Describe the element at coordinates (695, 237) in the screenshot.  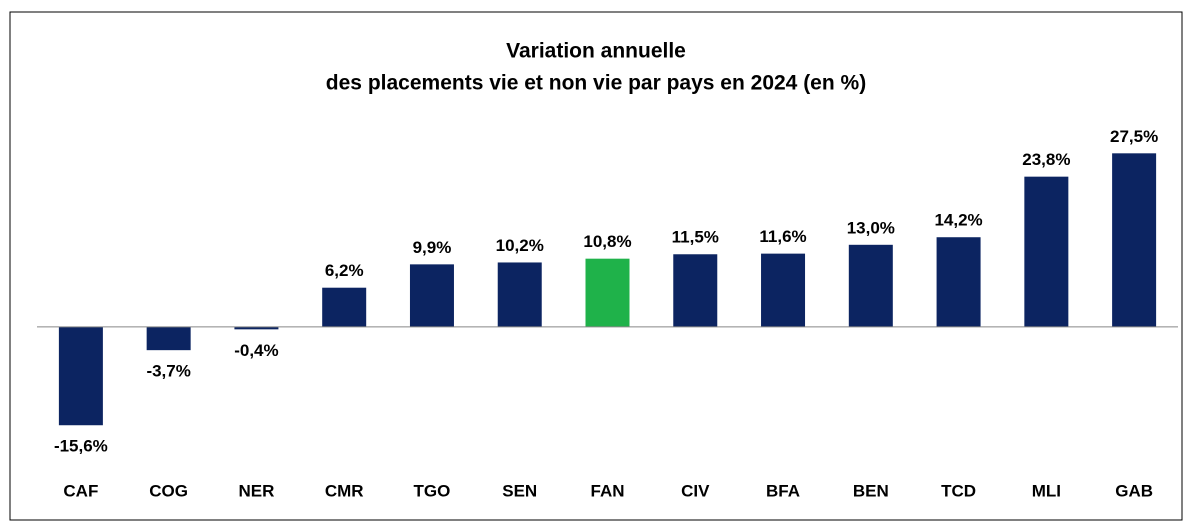
I see `value-label: 11,5%` at that location.